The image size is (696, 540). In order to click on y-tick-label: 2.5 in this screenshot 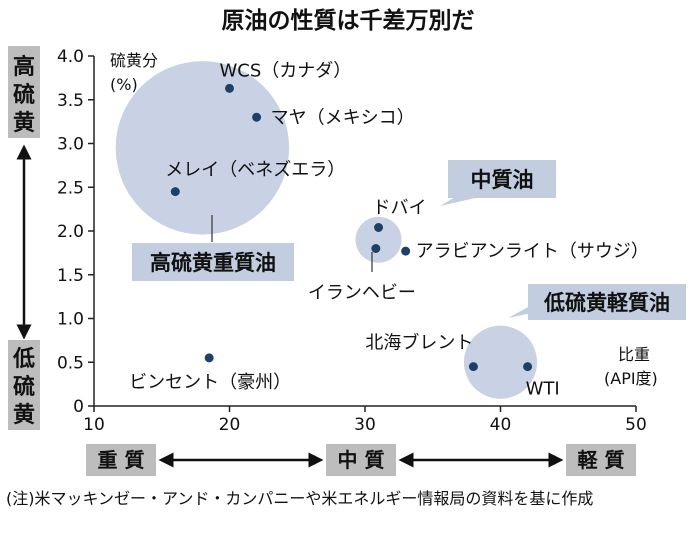, I will do `click(70, 188)`.